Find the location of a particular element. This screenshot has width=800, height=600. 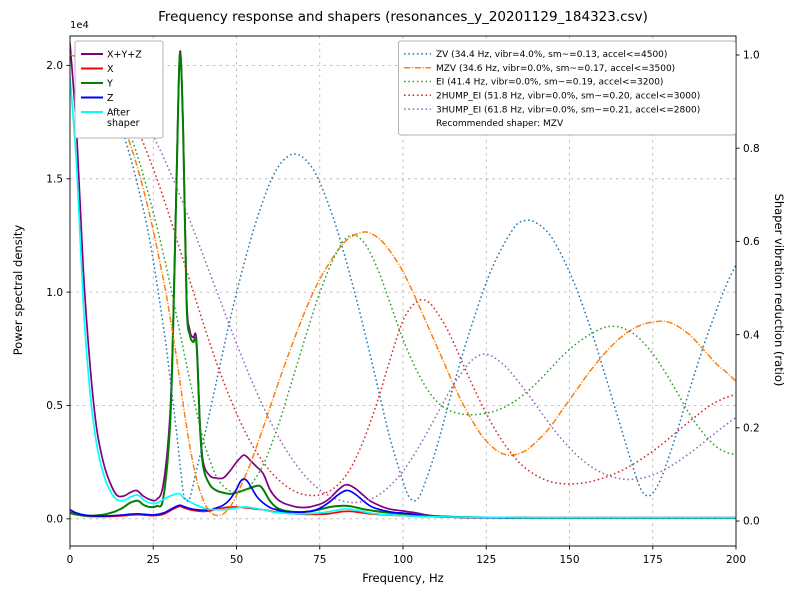

y-left-tick-label: 2.0 is located at coordinates (54, 66).